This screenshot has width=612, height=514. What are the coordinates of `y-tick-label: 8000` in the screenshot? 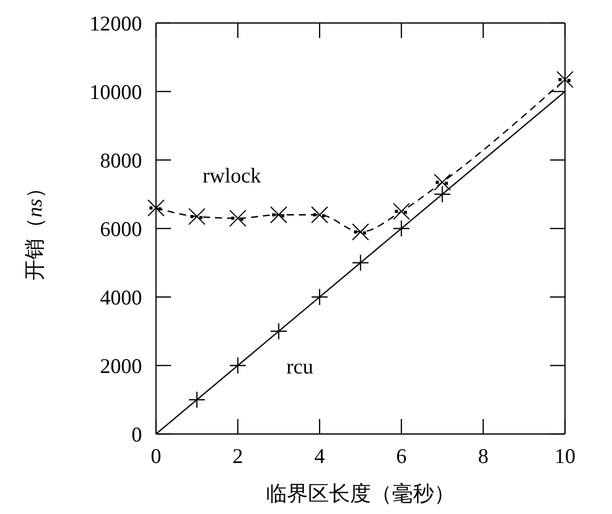 It's located at (121, 160).